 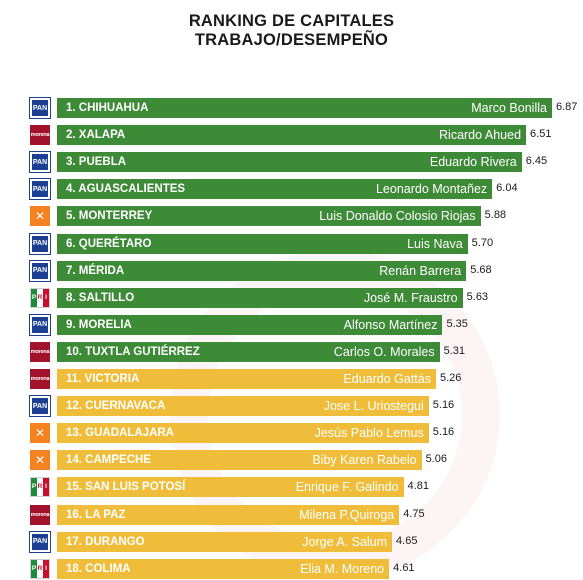 I want to click on city-label: 17. DURANGO, so click(x=105, y=541).